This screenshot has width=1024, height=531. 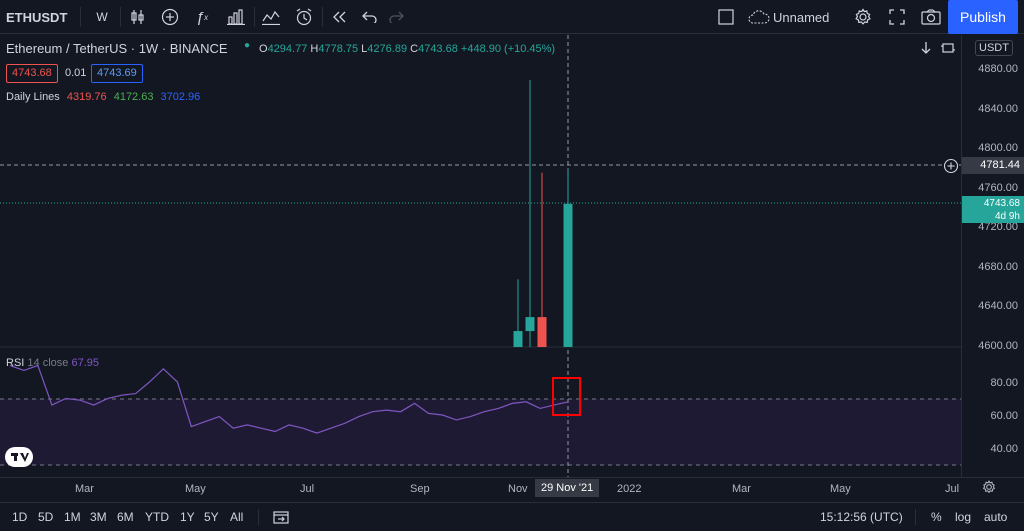 I want to click on daily-lines-legend: Daily Lines 4319.76 4172.63 3702.96, so click(x=103, y=97).